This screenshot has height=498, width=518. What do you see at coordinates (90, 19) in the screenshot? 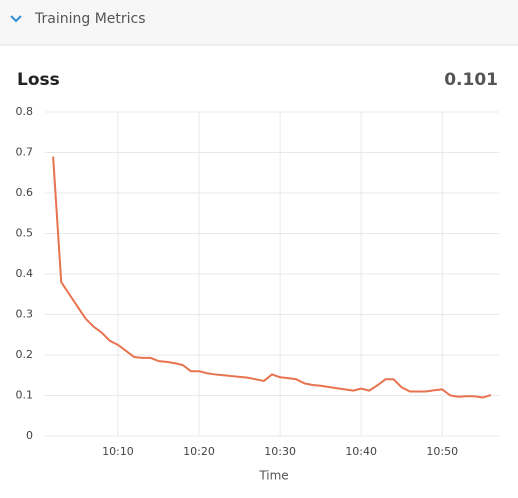
I see `header-title: Training Metrics` at bounding box center [90, 19].